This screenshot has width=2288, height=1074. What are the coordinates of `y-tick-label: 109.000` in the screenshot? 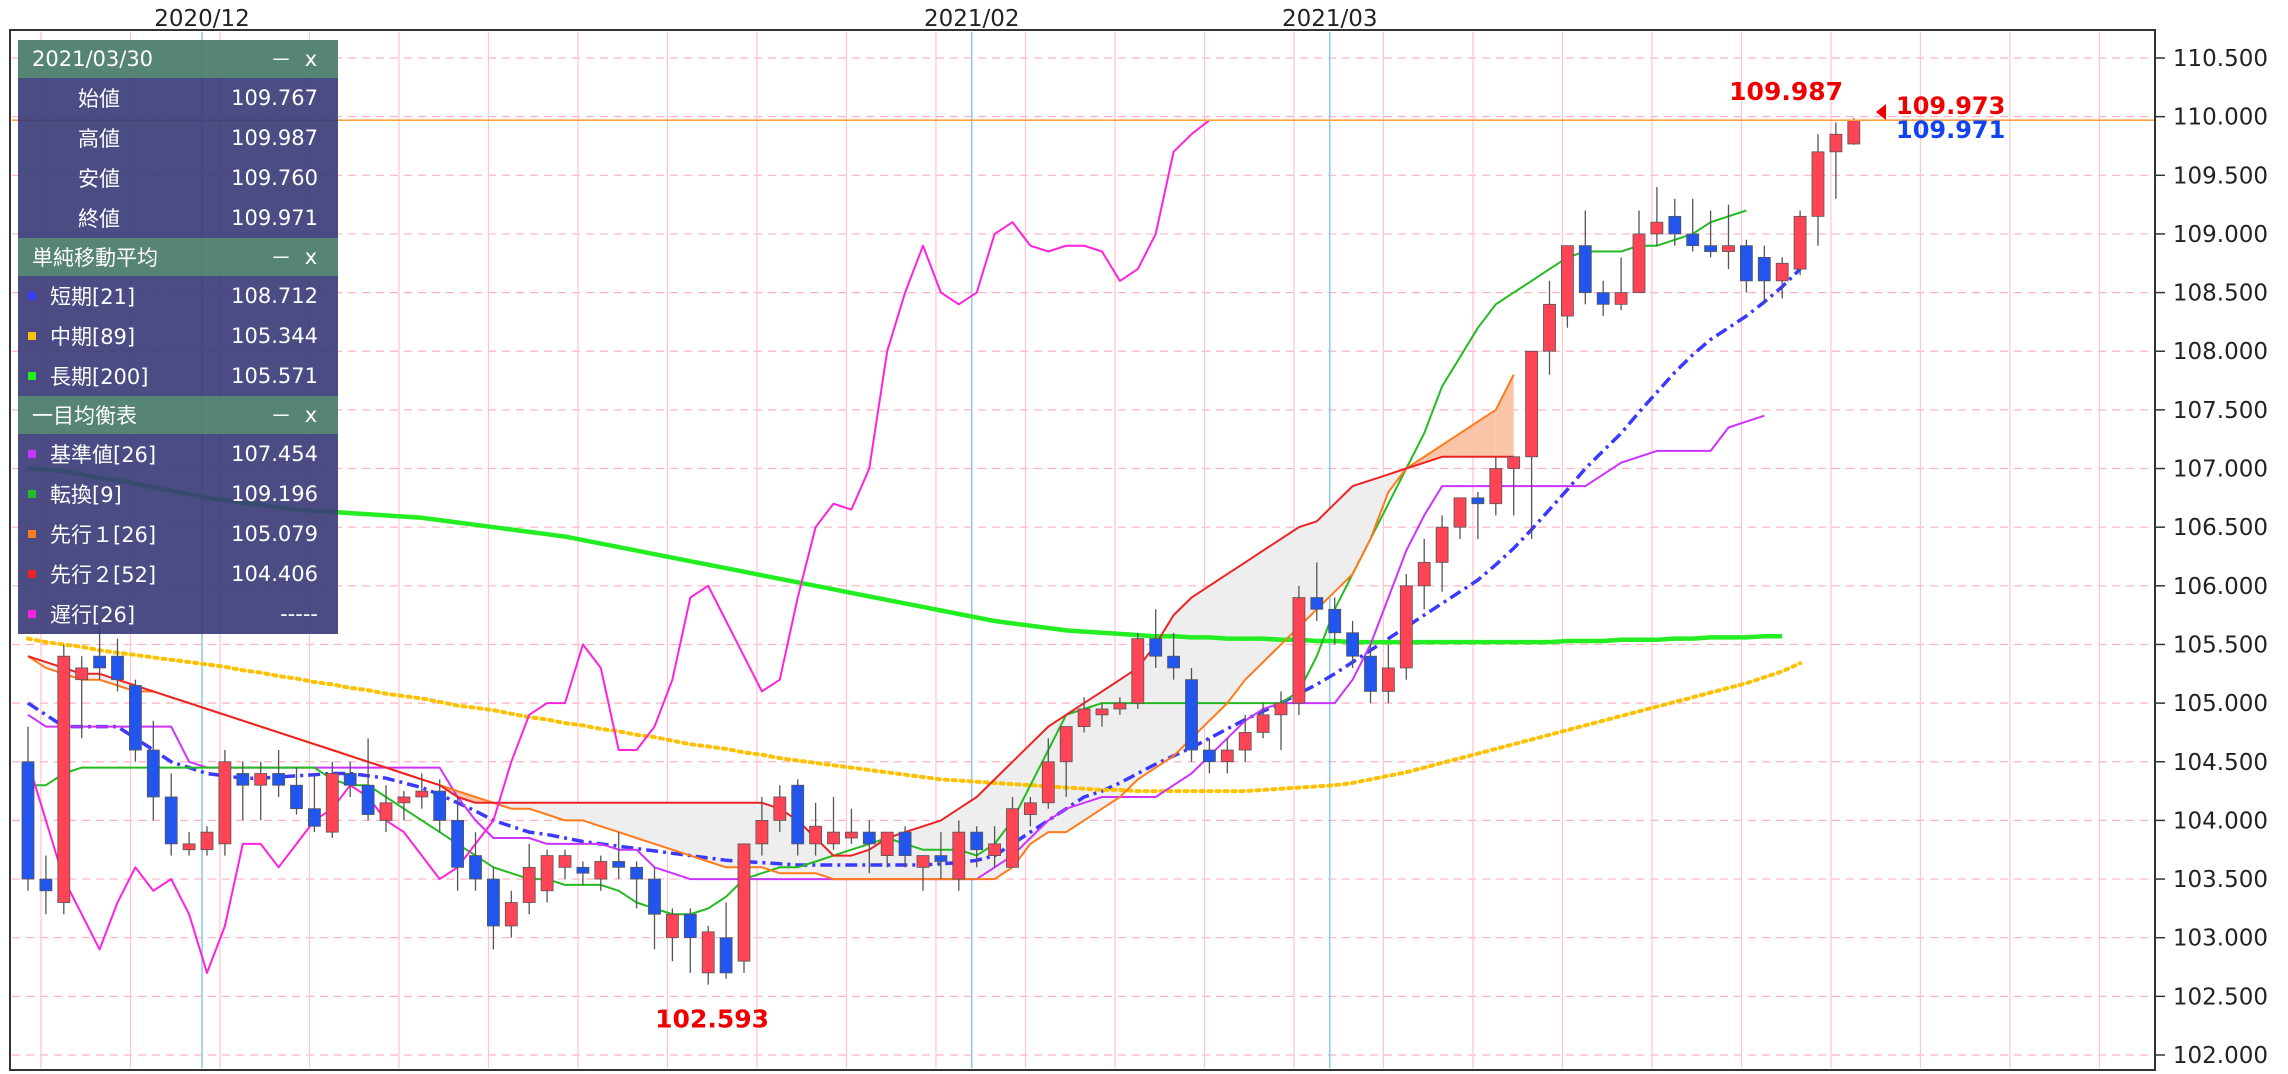 It's located at (2220, 235).